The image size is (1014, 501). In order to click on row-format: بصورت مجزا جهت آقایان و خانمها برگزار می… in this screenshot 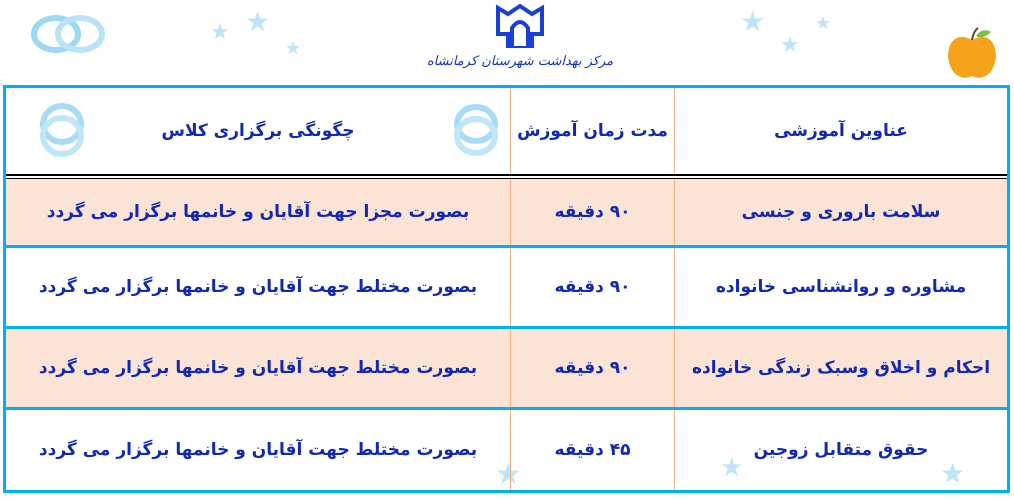, I will do `click(258, 212)`.